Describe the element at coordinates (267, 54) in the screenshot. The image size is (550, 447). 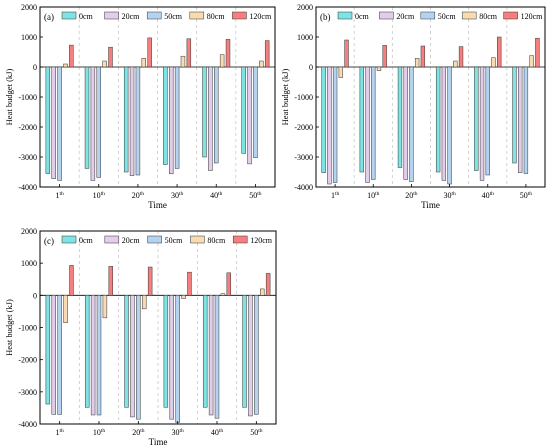
I see `bar-120cm-50th` at that location.